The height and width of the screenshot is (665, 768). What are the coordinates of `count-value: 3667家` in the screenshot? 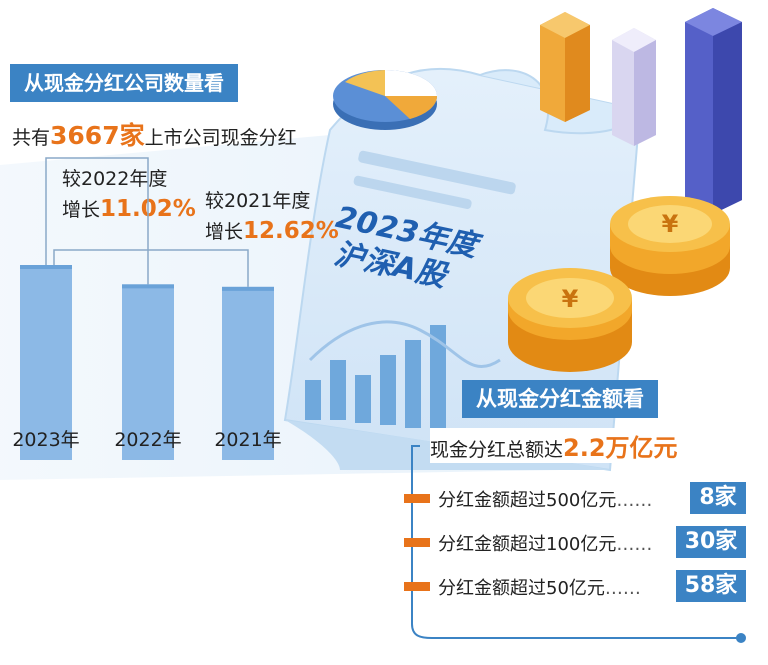 It's located at (97, 135).